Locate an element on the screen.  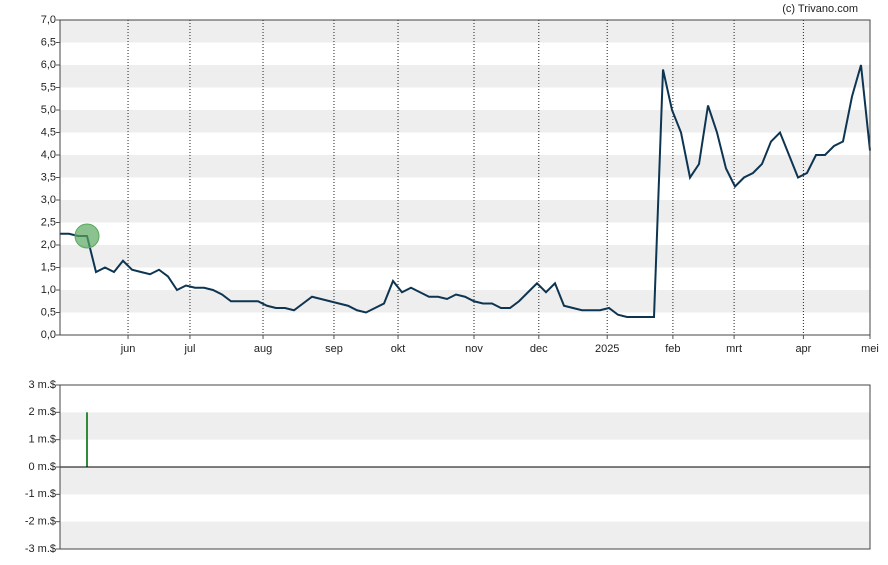
y-tick-label: -3 m.$ is located at coordinates (40, 549).